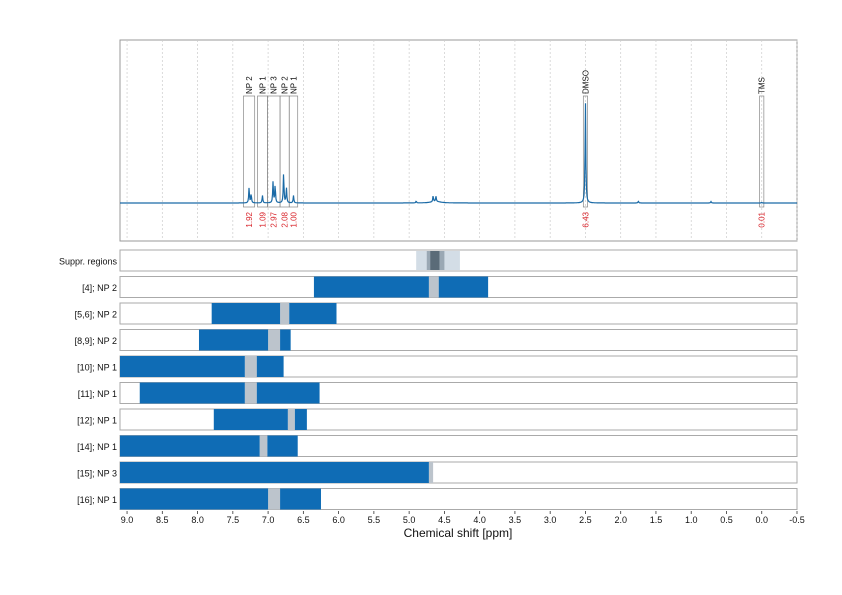 The image size is (842, 595). I want to click on x-axis-label: Chemical shift [ppm], so click(458, 533).